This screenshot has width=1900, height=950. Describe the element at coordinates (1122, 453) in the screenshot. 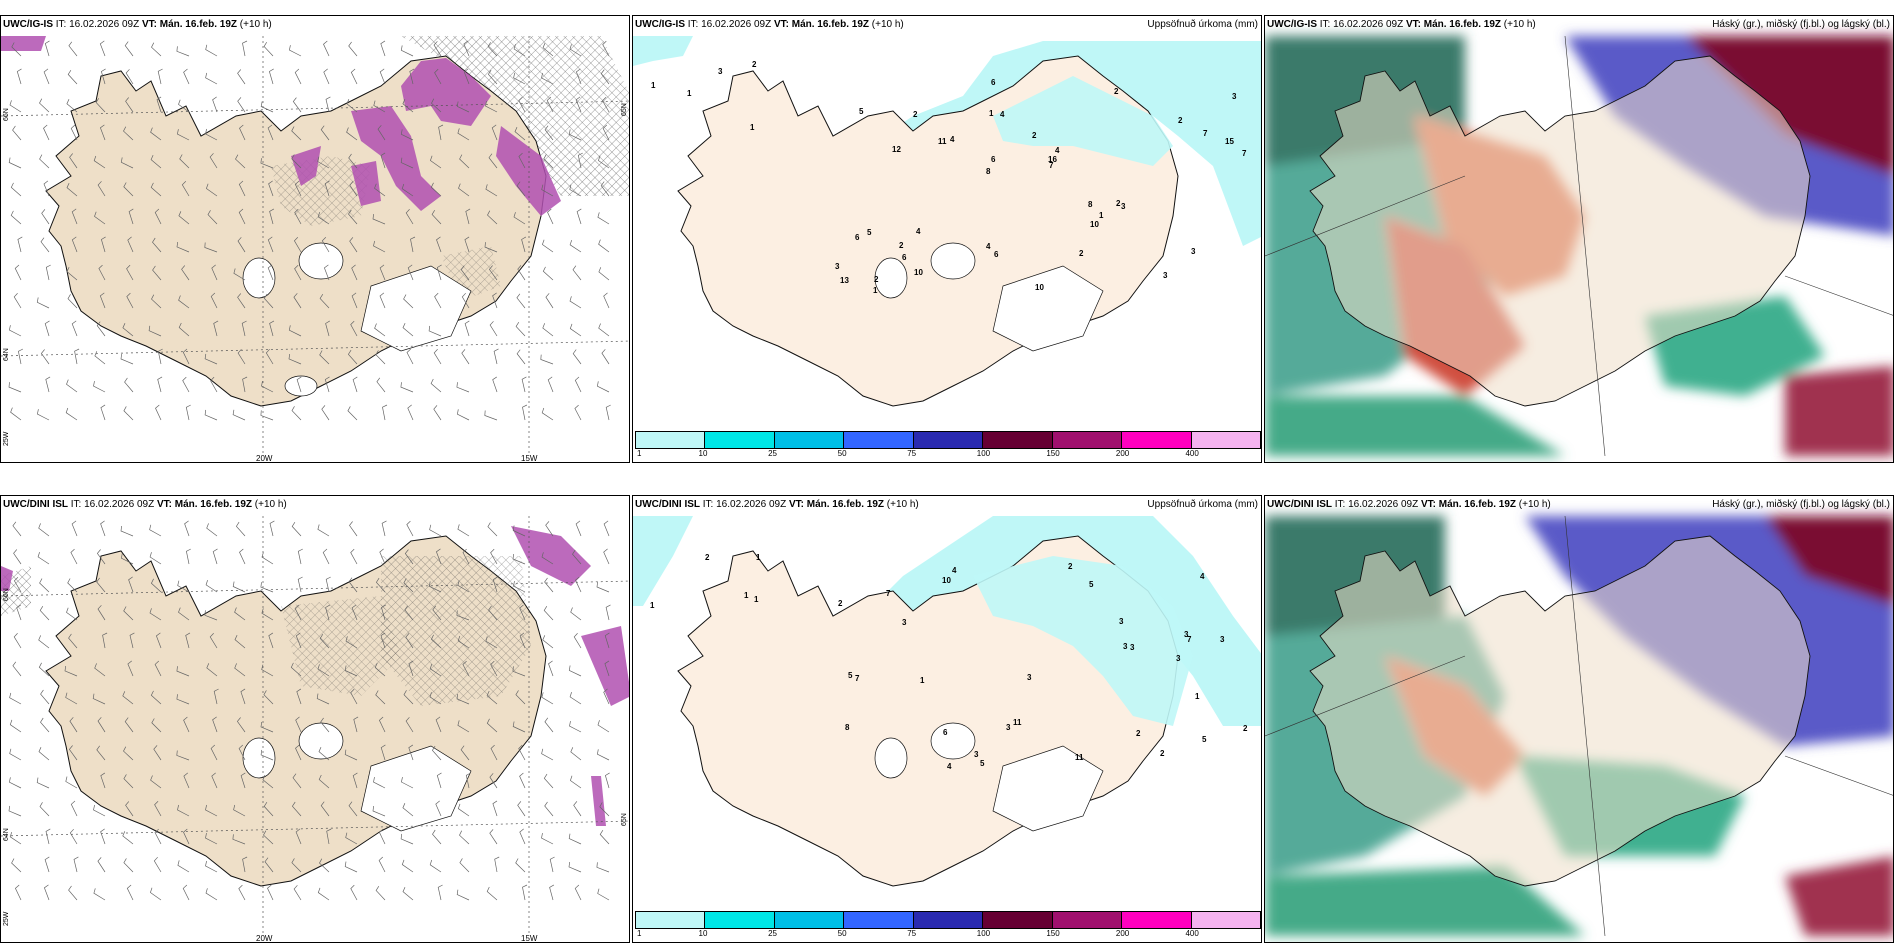

I see `colorbar-label: 200` at that location.